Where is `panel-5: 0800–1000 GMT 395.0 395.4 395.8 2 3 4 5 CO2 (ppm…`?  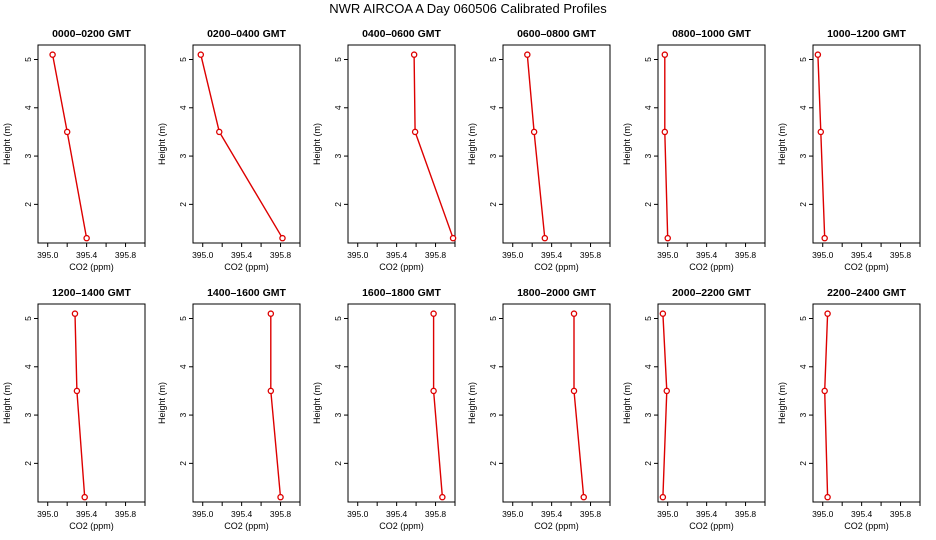
panel-5: 0800–1000 GMT 395.0 395.4 395.8 2 3 4 5 CO2 (ppm… is located at coordinates (694, 150).